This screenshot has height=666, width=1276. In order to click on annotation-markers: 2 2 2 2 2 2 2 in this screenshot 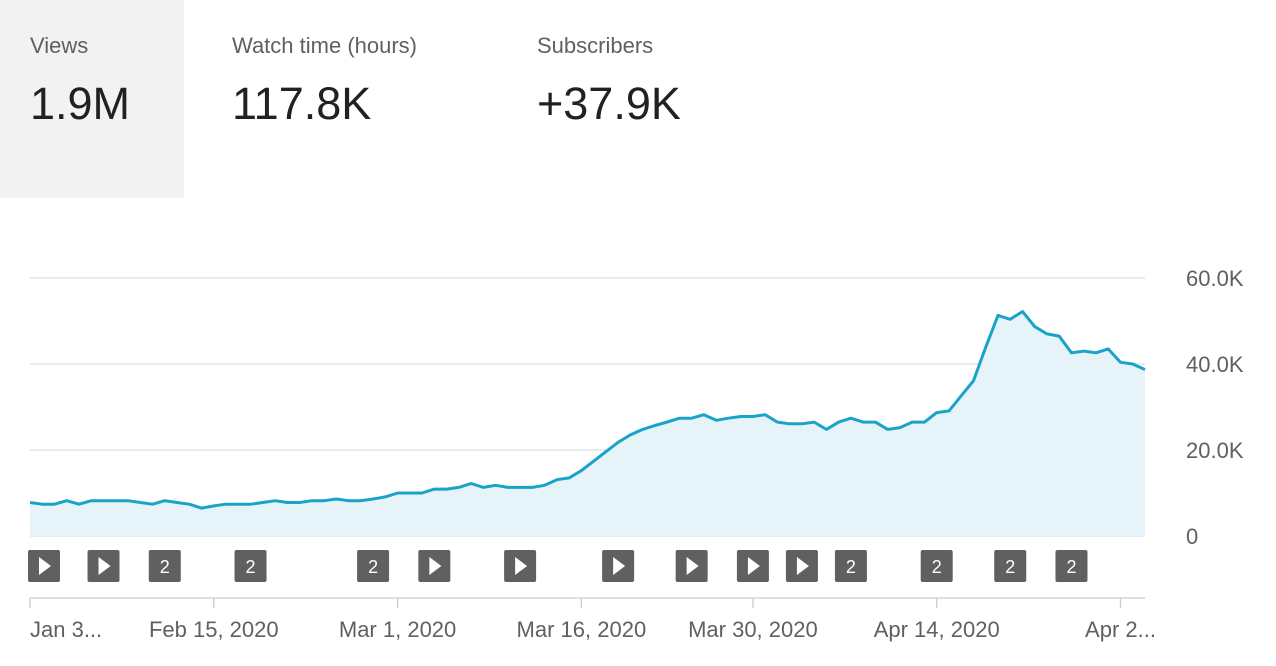, I will do `click(558, 566)`.